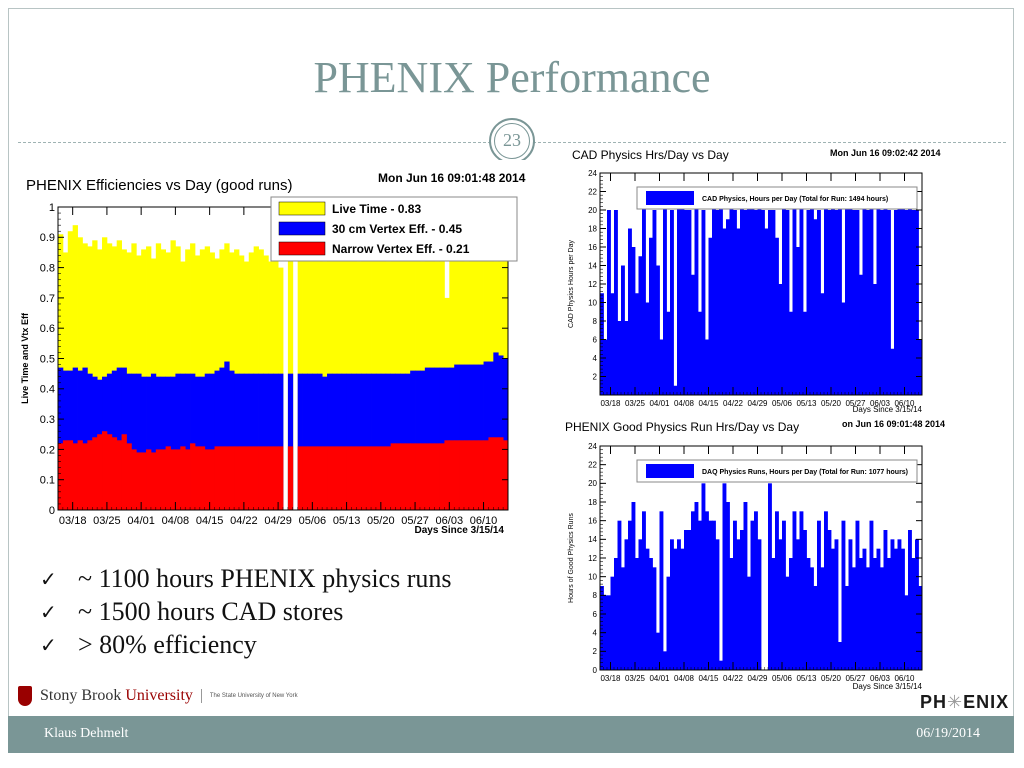 The height and width of the screenshot is (768, 1024). What do you see at coordinates (47, 420) in the screenshot?
I see `c1-y-tick-label: 0.3` at bounding box center [47, 420].